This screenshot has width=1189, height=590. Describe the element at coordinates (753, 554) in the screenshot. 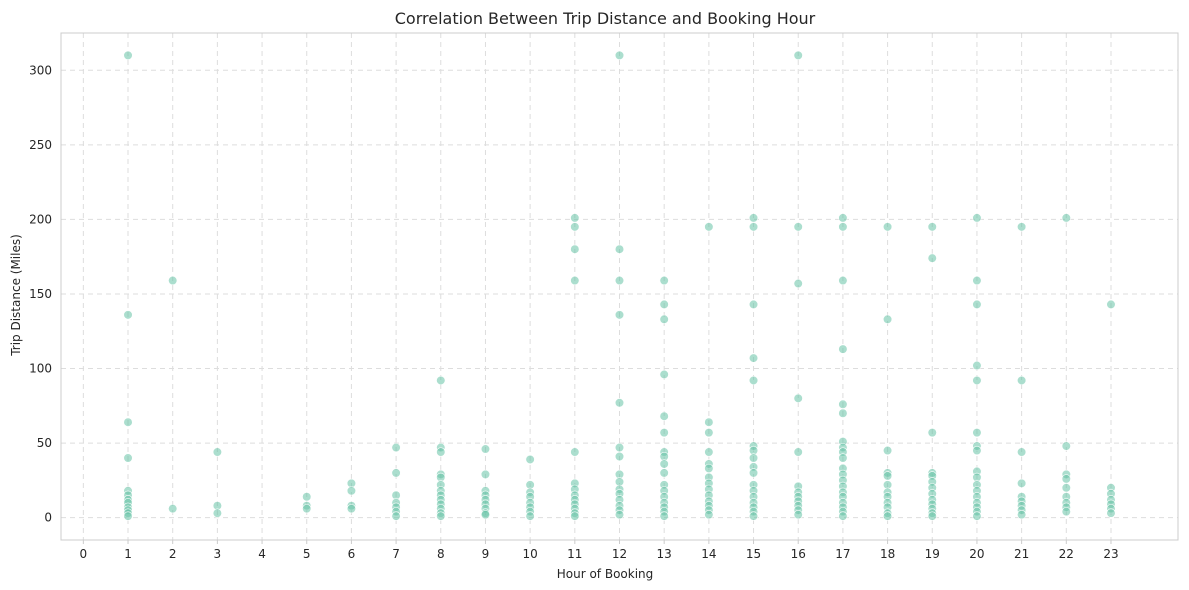

I see `x-tick-label: 15` at that location.